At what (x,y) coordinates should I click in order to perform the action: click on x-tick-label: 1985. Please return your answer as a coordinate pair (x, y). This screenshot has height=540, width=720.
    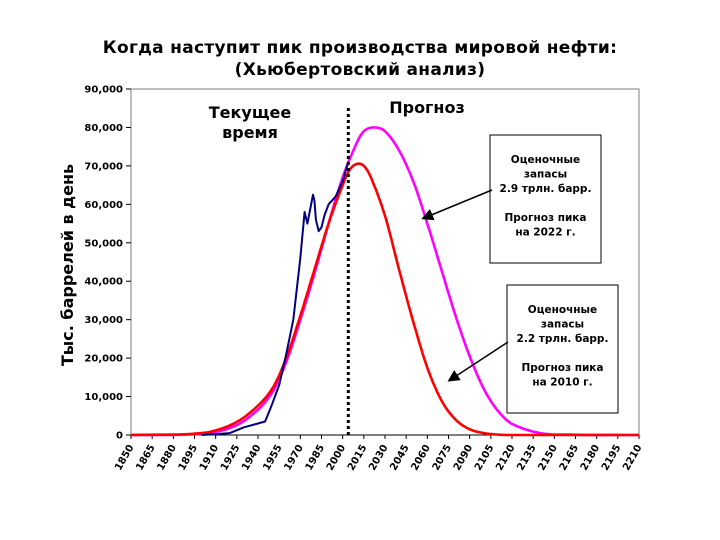
    Looking at the image, I should click on (315, 458).